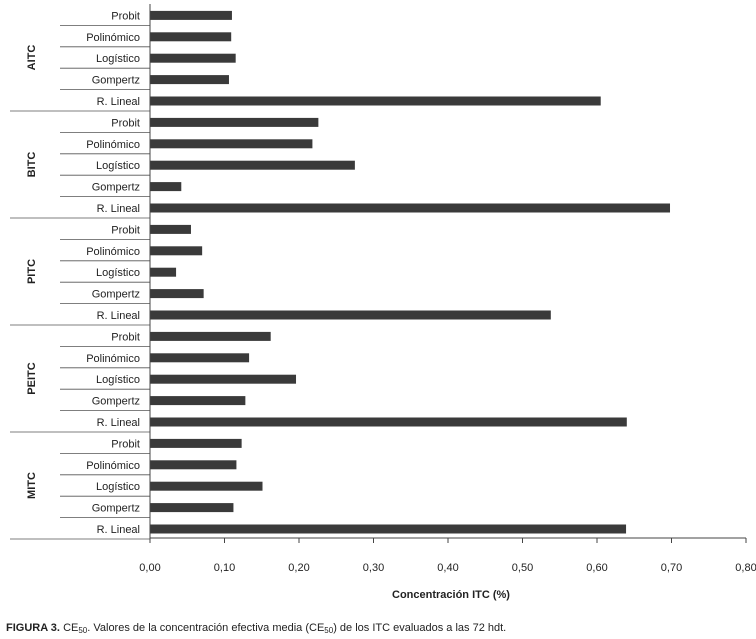 Image resolution: width=756 pixels, height=639 pixels. What do you see at coordinates (32, 58) in the screenshot?
I see `group-label: AITC` at bounding box center [32, 58].